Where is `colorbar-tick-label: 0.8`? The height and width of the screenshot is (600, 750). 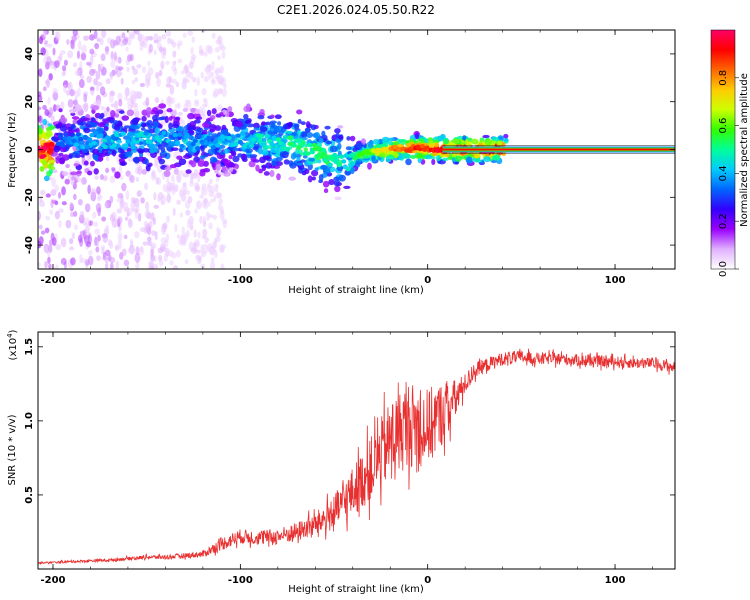 colorbar-tick-label: 0.8 is located at coordinates (723, 78).